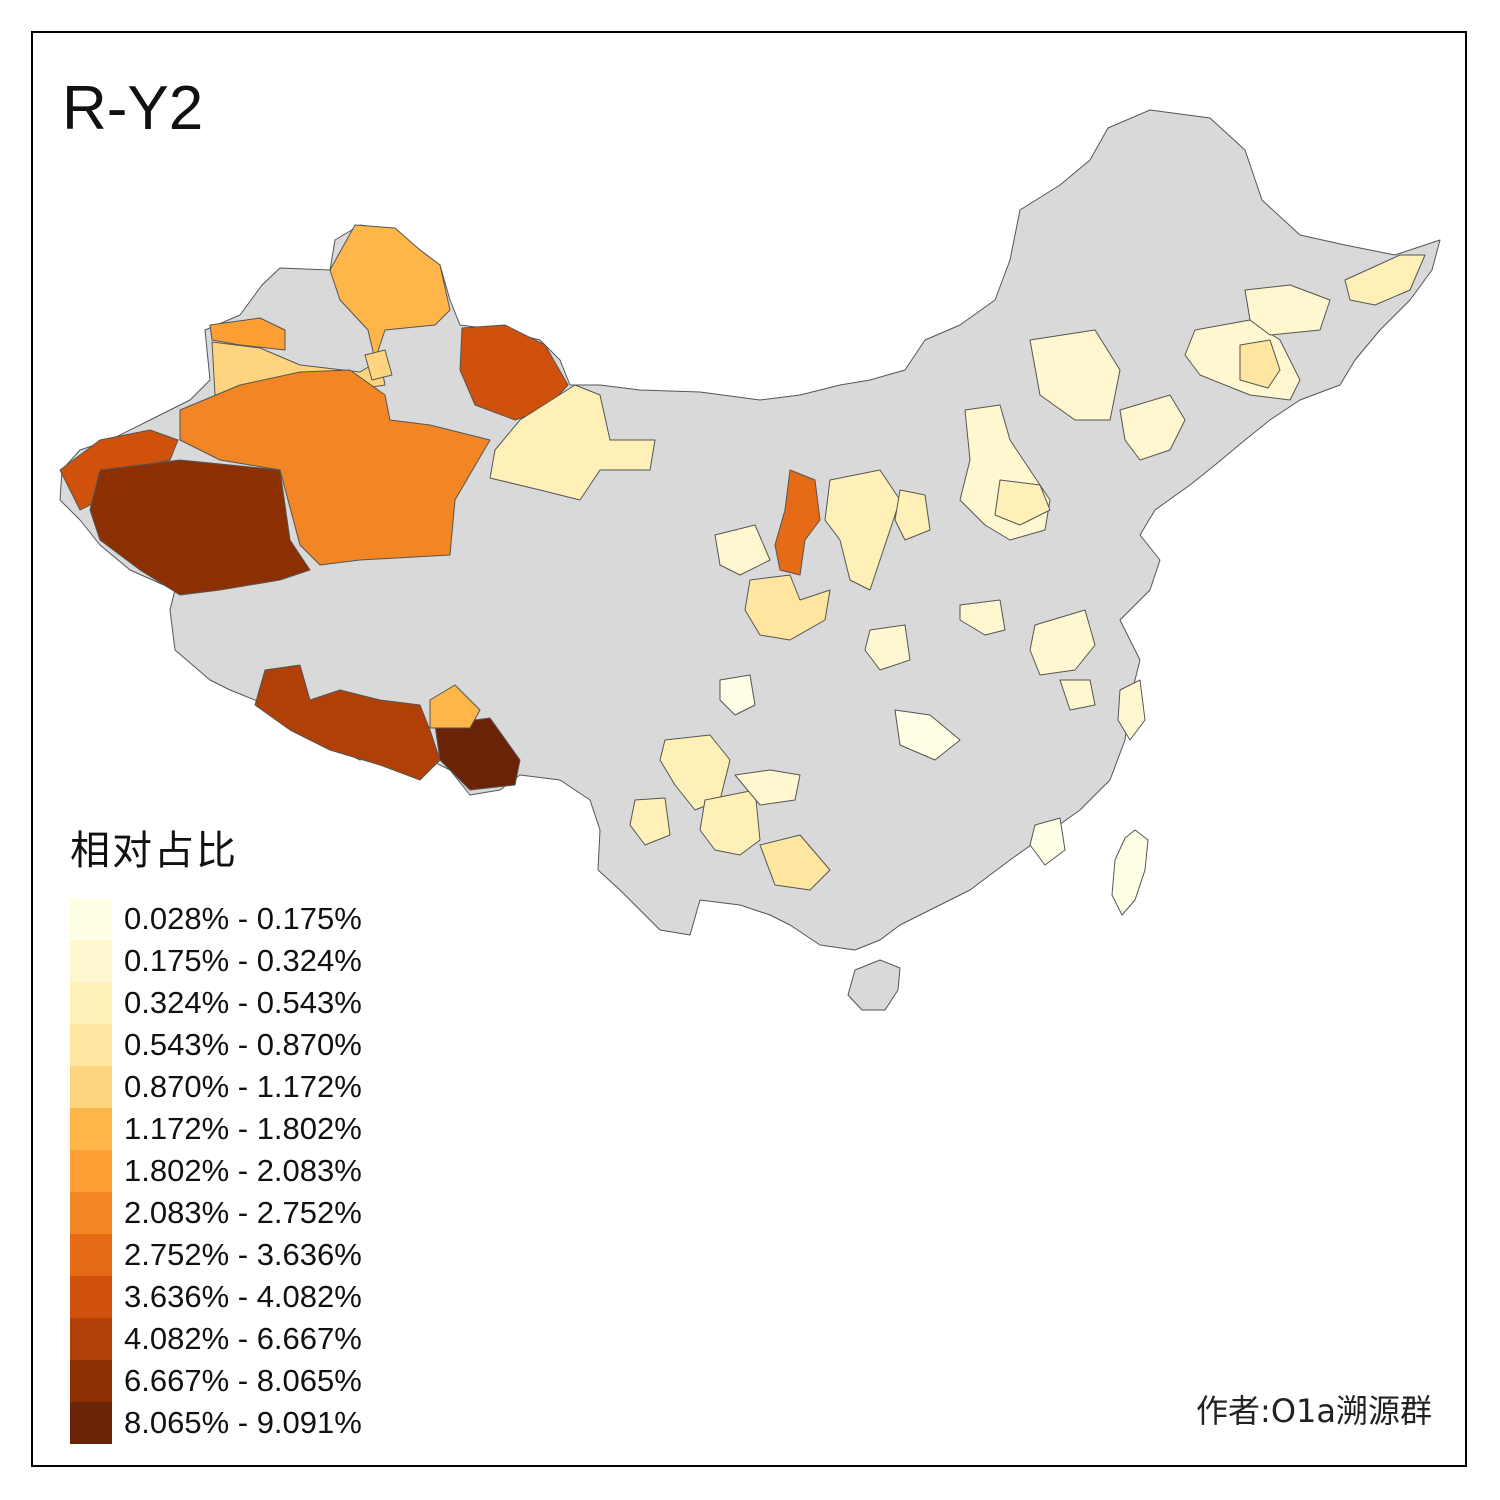 Image resolution: width=1500 pixels, height=1500 pixels. I want to click on region-bayingolin, so click(335, 467).